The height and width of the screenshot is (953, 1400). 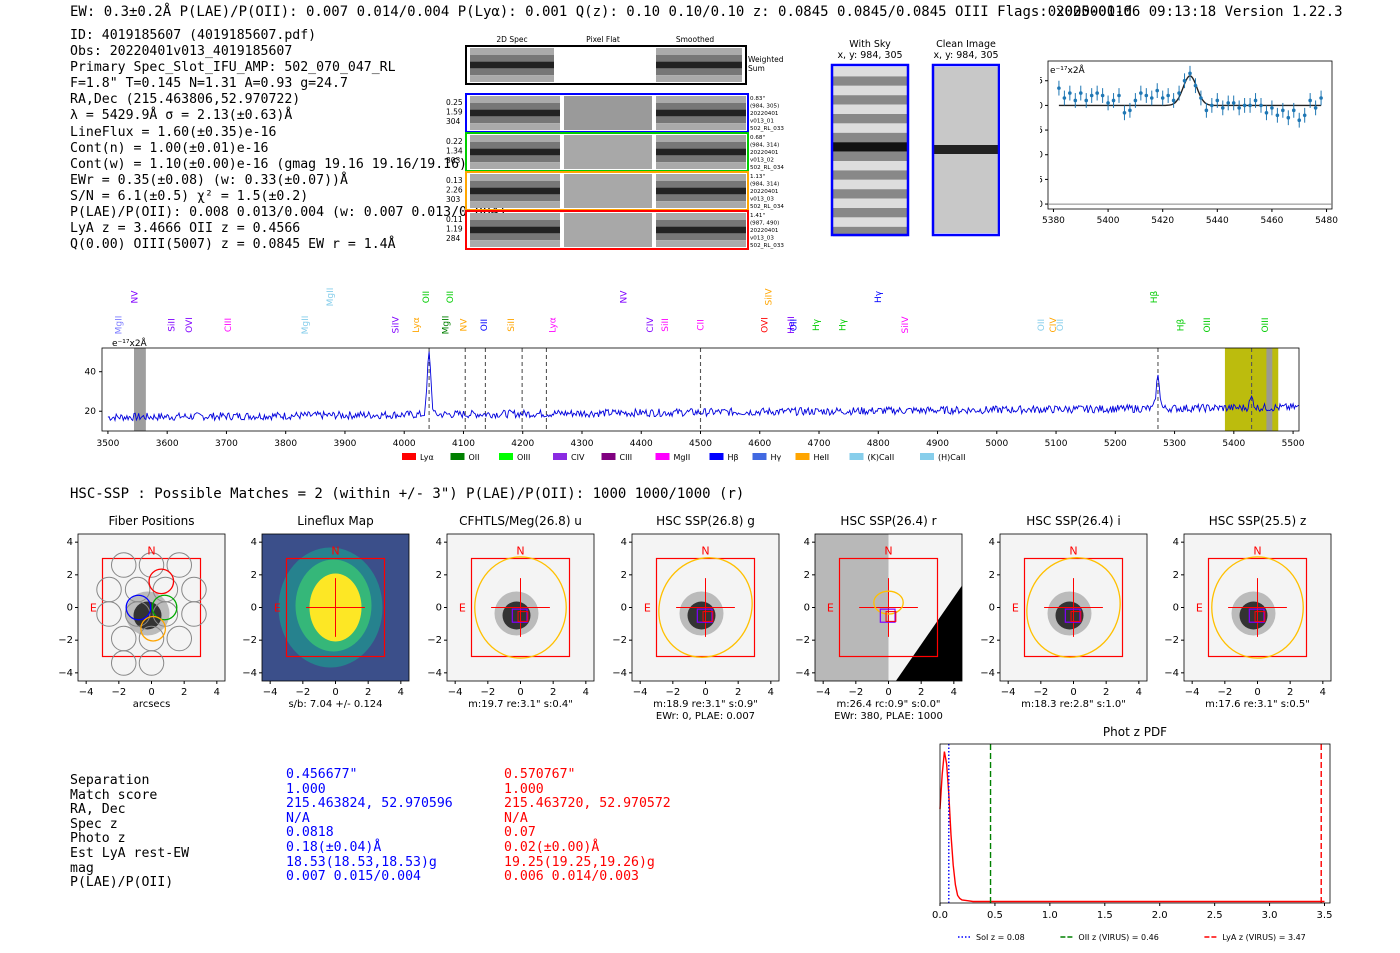 I want to click on line-label: SiII, so click(x=512, y=325).